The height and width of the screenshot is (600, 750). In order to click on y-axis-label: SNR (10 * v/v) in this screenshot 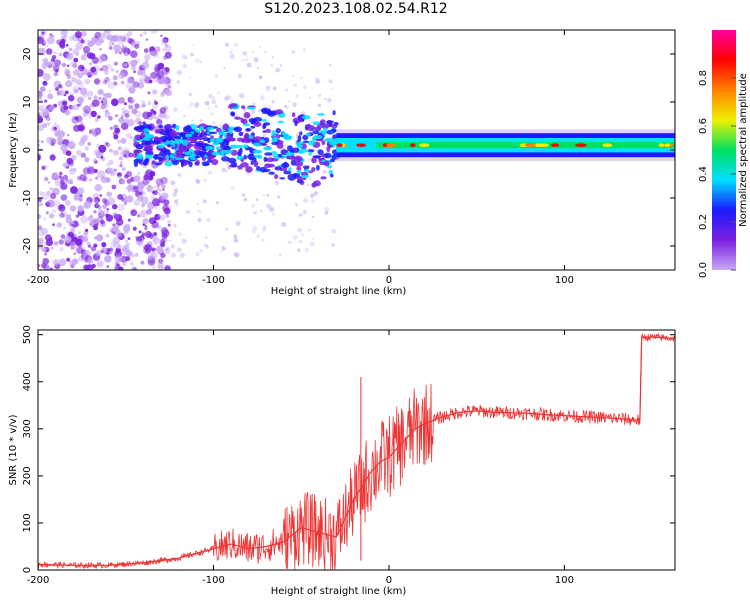, I will do `click(13, 449)`.